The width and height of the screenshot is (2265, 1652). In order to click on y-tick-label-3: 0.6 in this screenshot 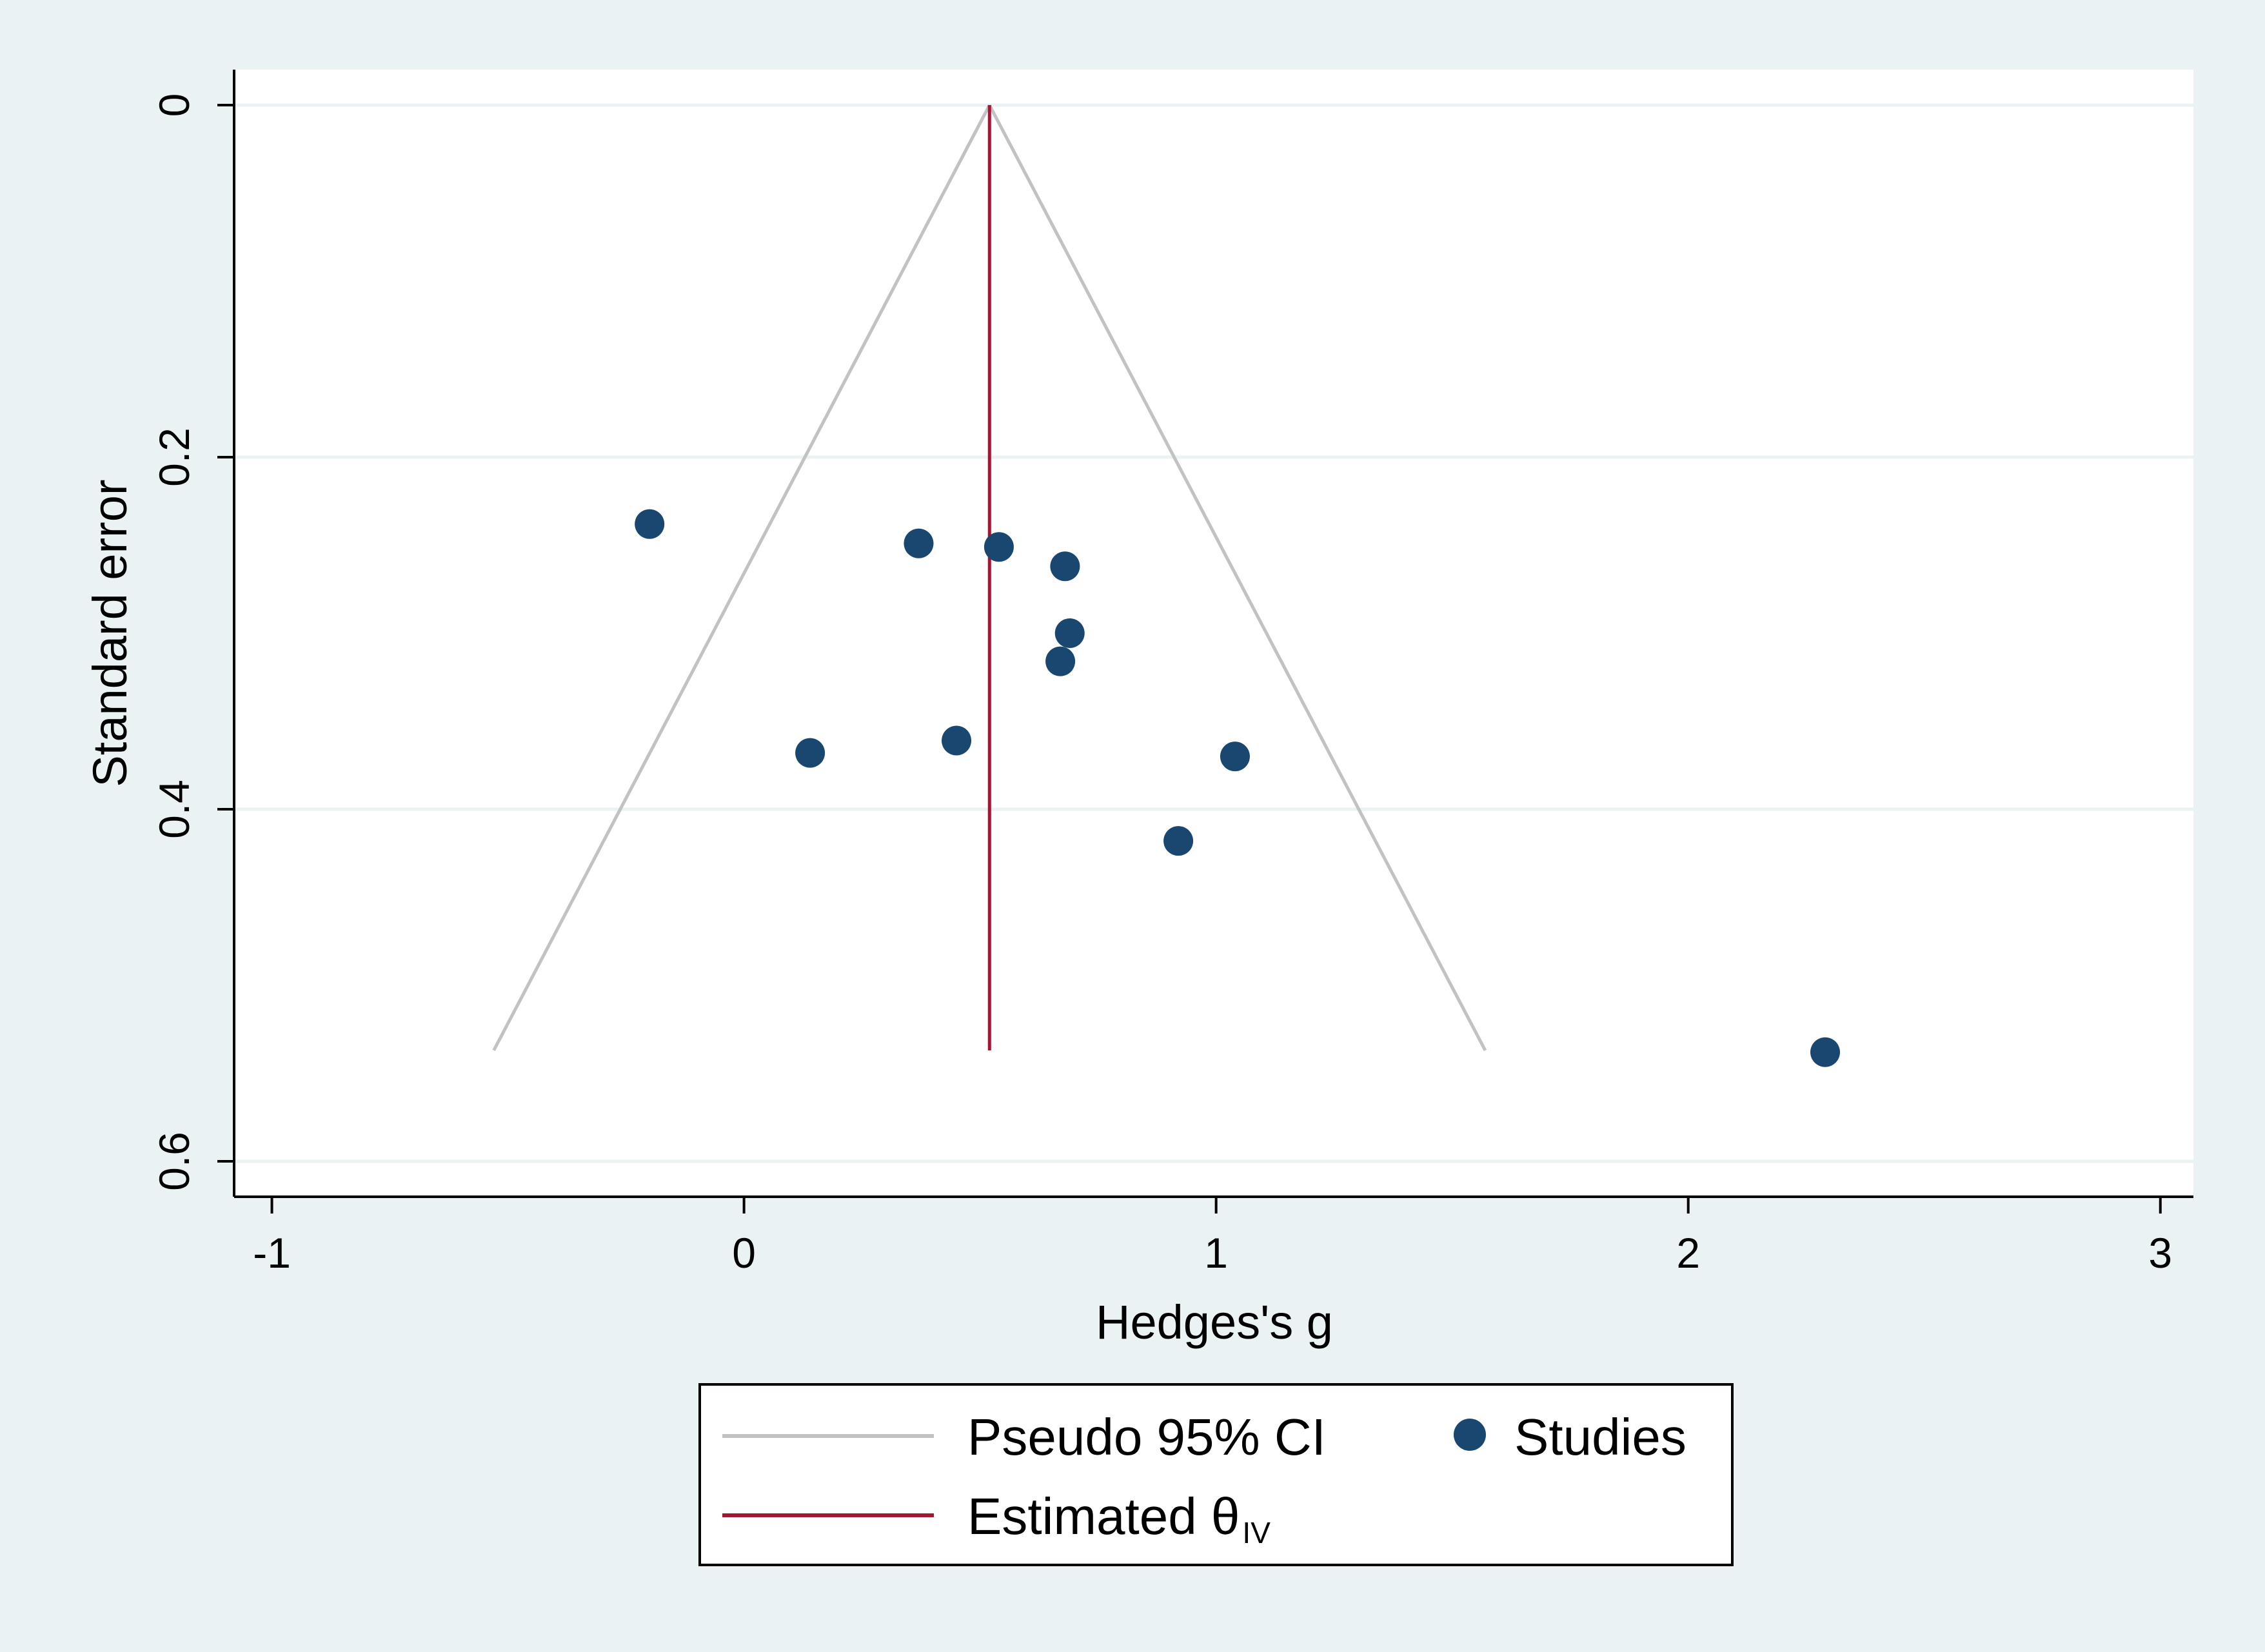, I will do `click(174, 1161)`.